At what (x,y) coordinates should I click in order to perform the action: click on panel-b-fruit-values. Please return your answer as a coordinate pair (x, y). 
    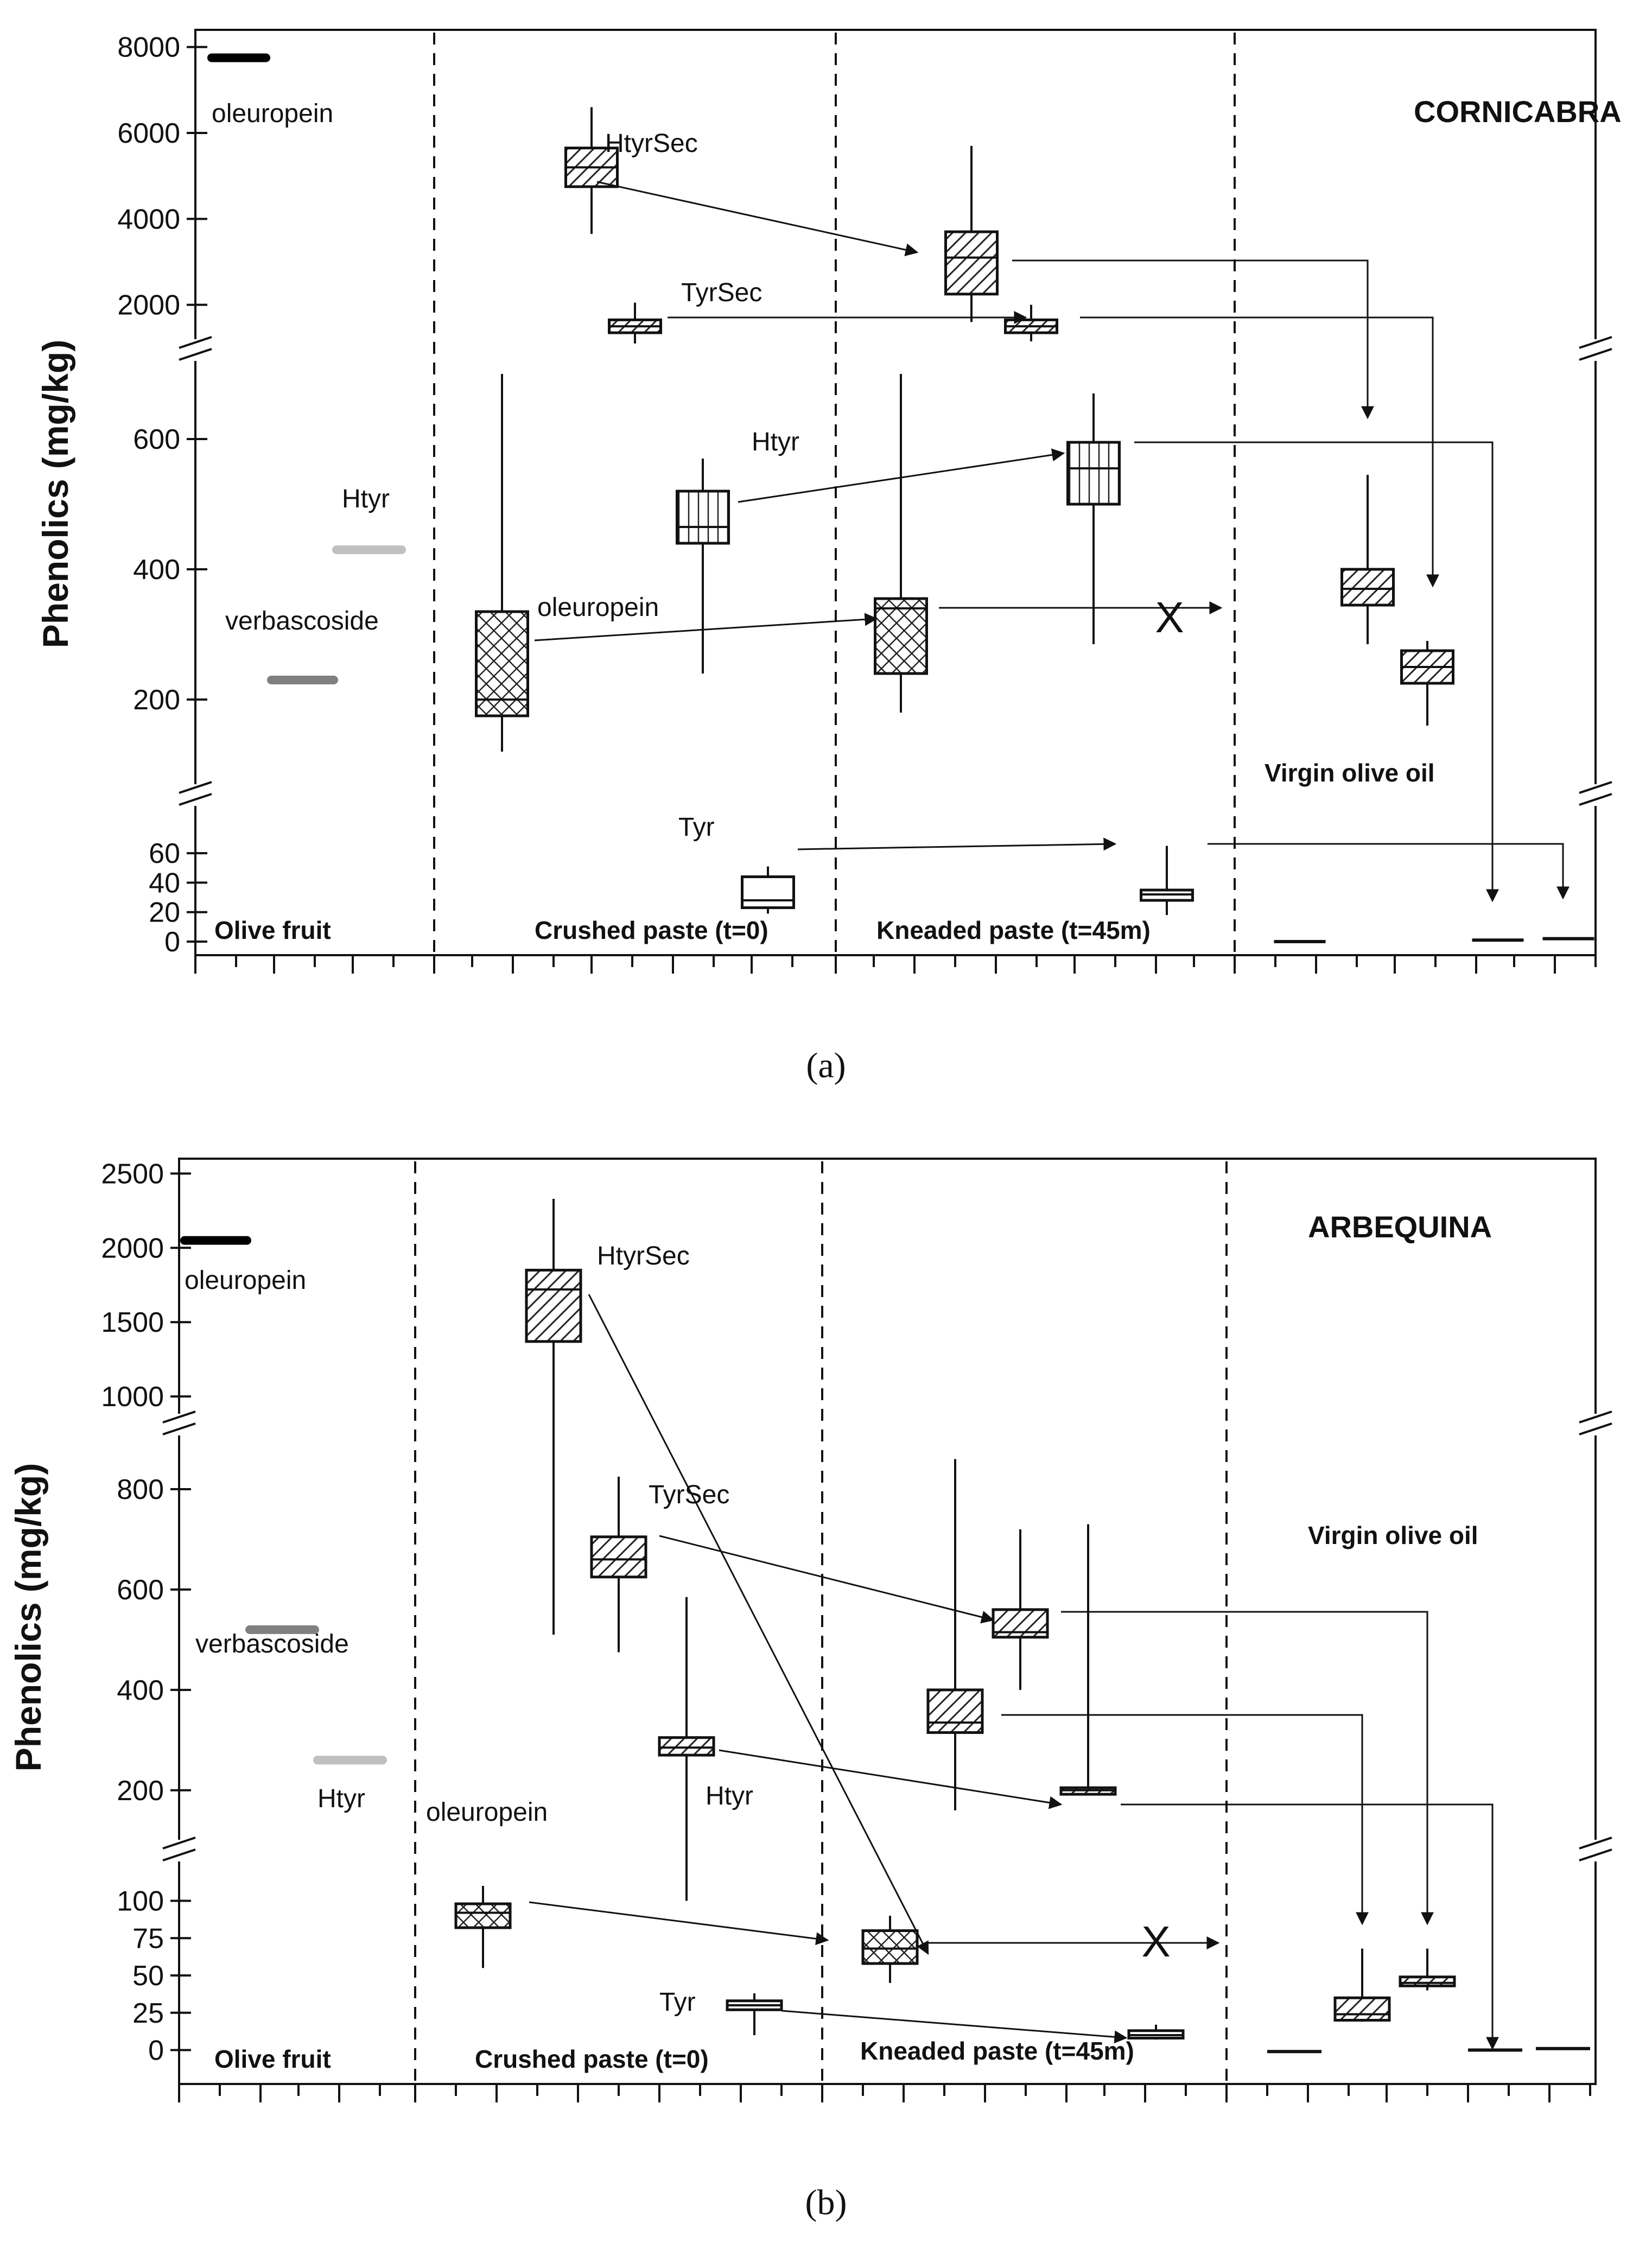
    Looking at the image, I should click on (283, 1500).